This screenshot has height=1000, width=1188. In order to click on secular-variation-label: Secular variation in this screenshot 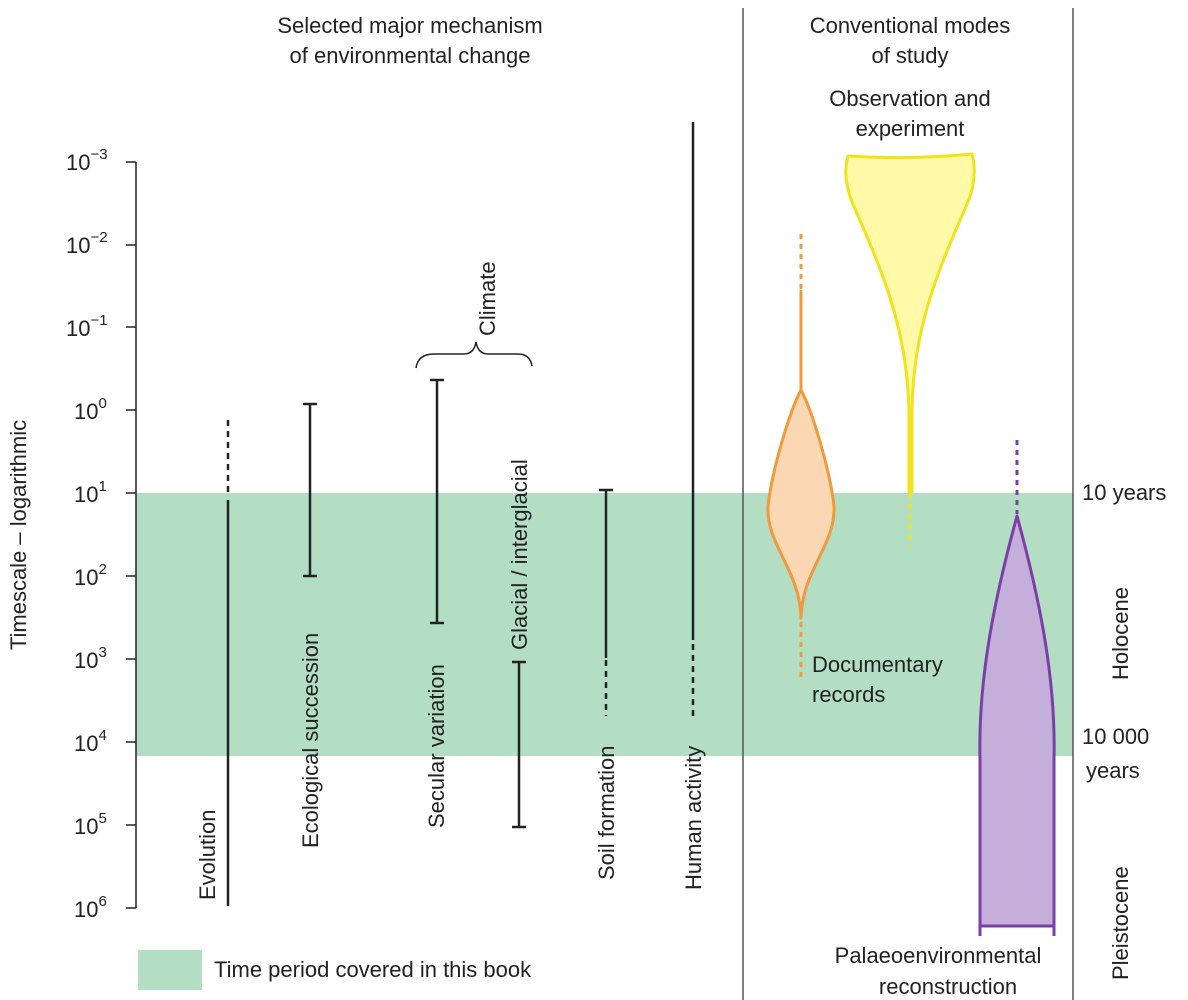, I will do `click(436, 746)`.